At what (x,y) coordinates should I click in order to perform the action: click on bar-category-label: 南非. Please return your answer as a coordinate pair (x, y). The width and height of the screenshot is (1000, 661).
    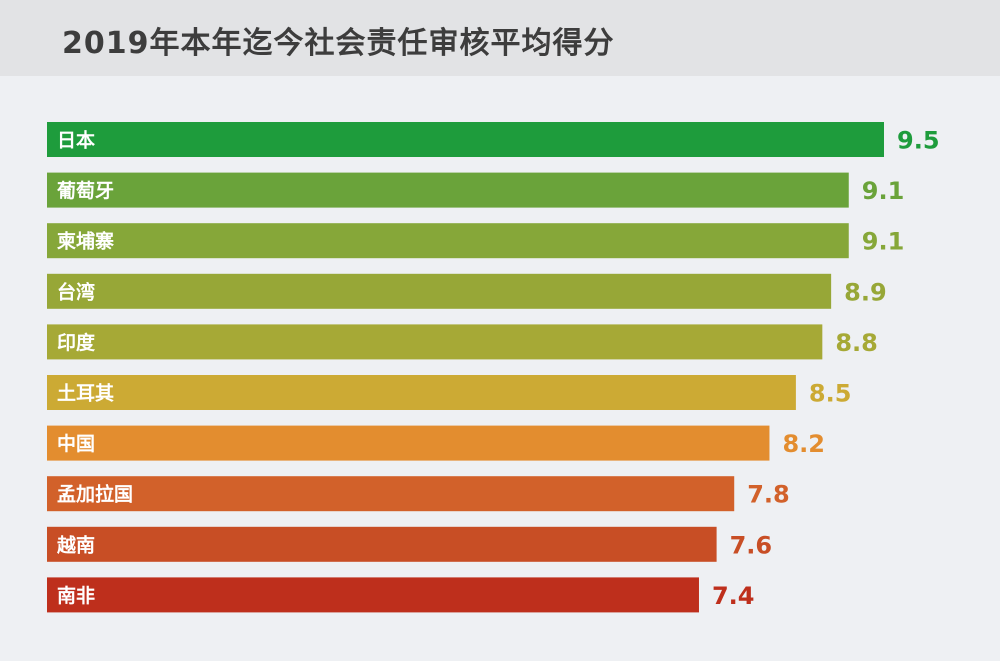
    Looking at the image, I should click on (76, 596).